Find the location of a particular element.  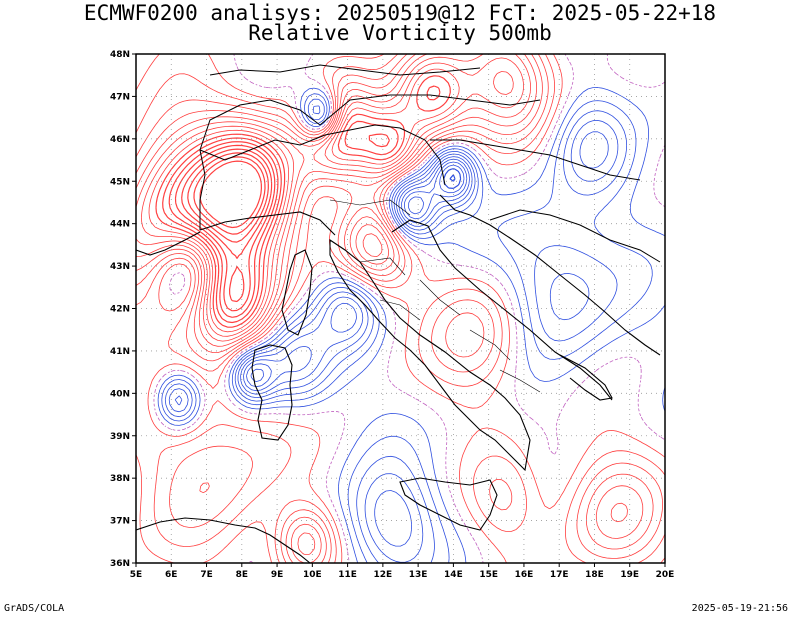

regions-italy is located at coordinates (435, 296).